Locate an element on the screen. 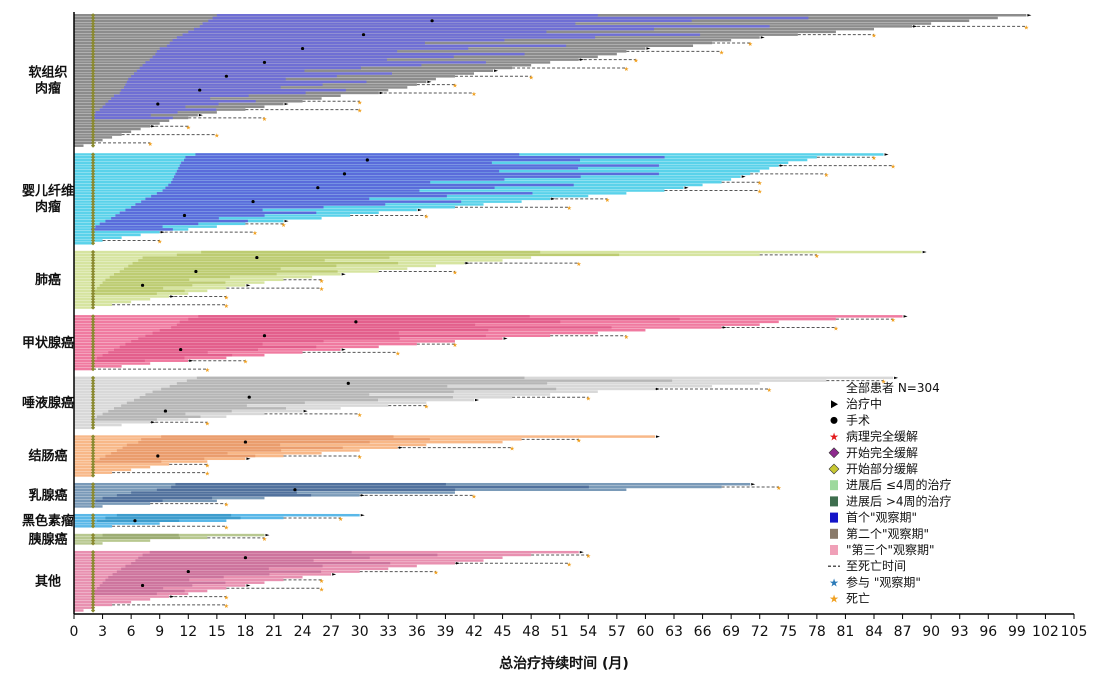  group-4: ★ ★ ★ ★ ★ ★ is located at coordinates (486, 402).